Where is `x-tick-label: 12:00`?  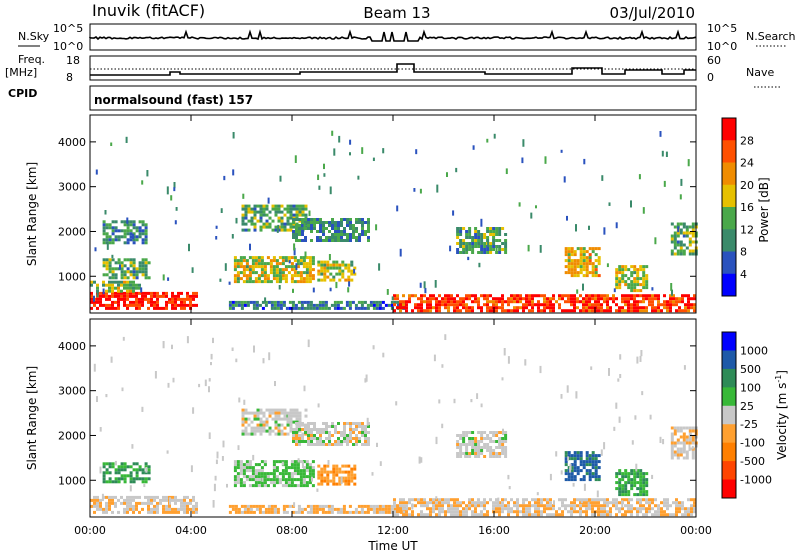 x-tick-label: 12:00 is located at coordinates (393, 530).